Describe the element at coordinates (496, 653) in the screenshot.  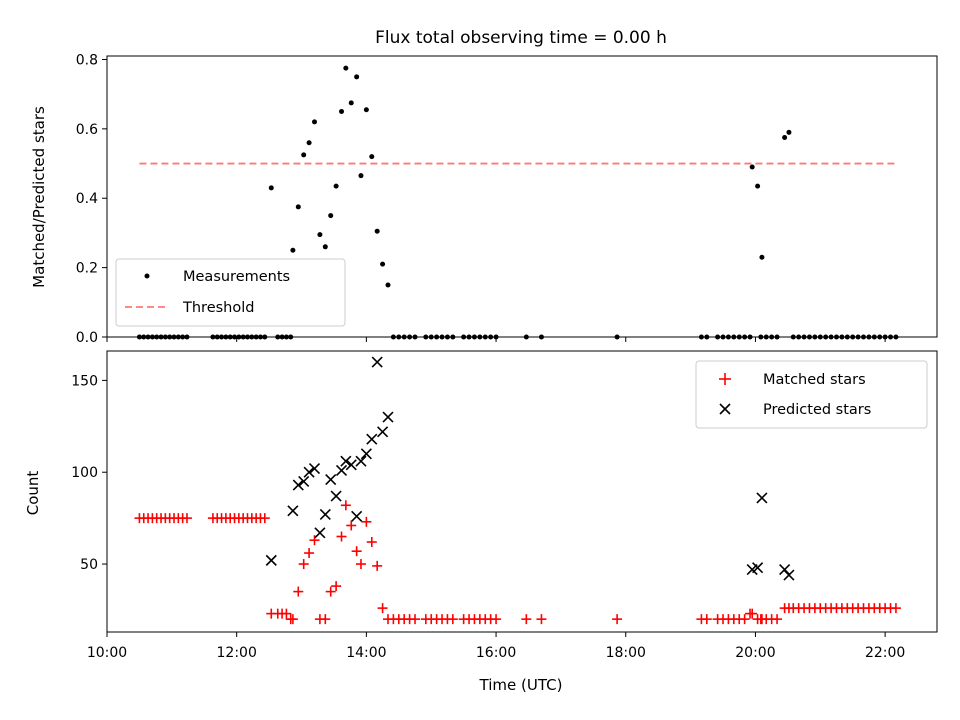
I see `x-tick-label: 16:00` at that location.